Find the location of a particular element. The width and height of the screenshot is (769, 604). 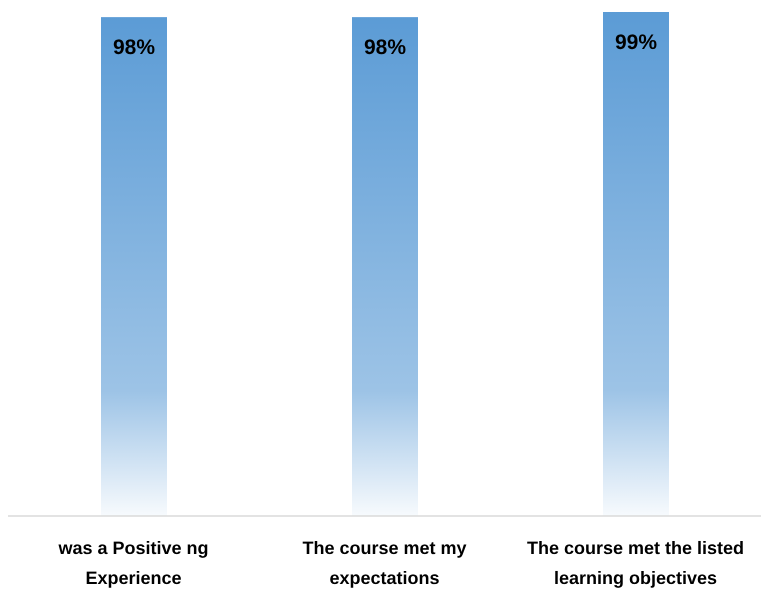

x-tick-label: The course met the listed learning objectives is located at coordinates (635, 563).